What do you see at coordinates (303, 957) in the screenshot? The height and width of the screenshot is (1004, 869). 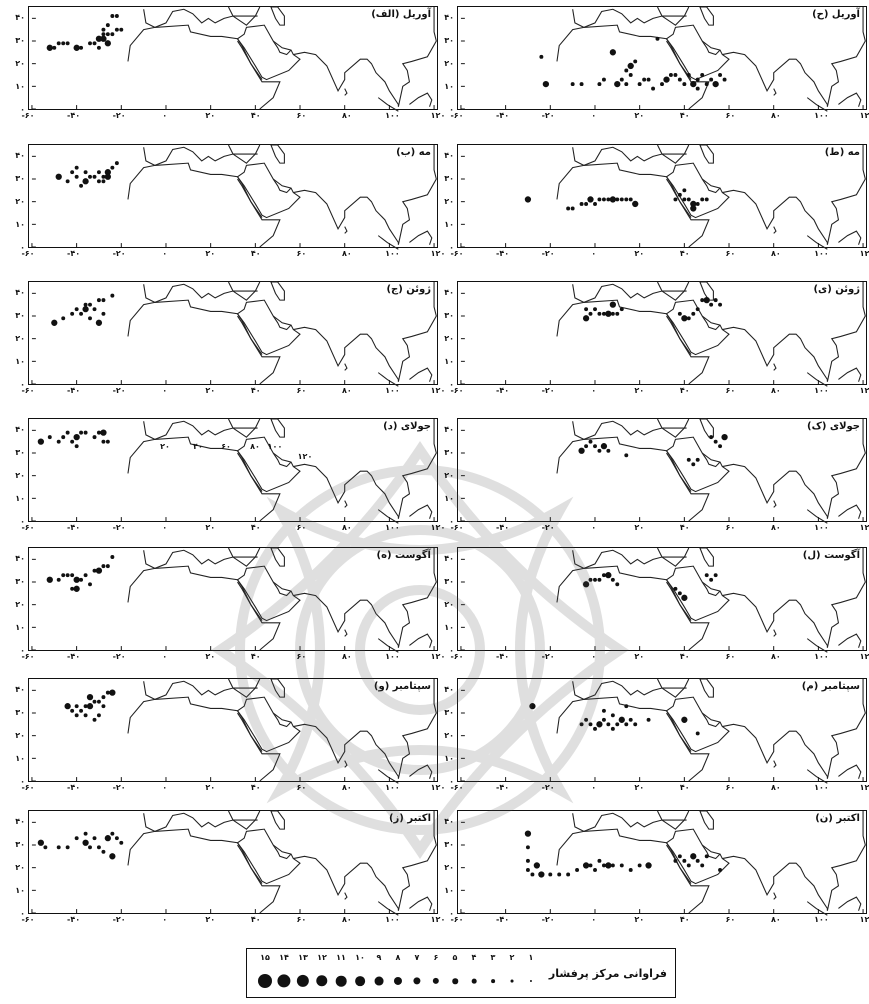 I see `legend-count-label: ۱۳` at bounding box center [303, 957].